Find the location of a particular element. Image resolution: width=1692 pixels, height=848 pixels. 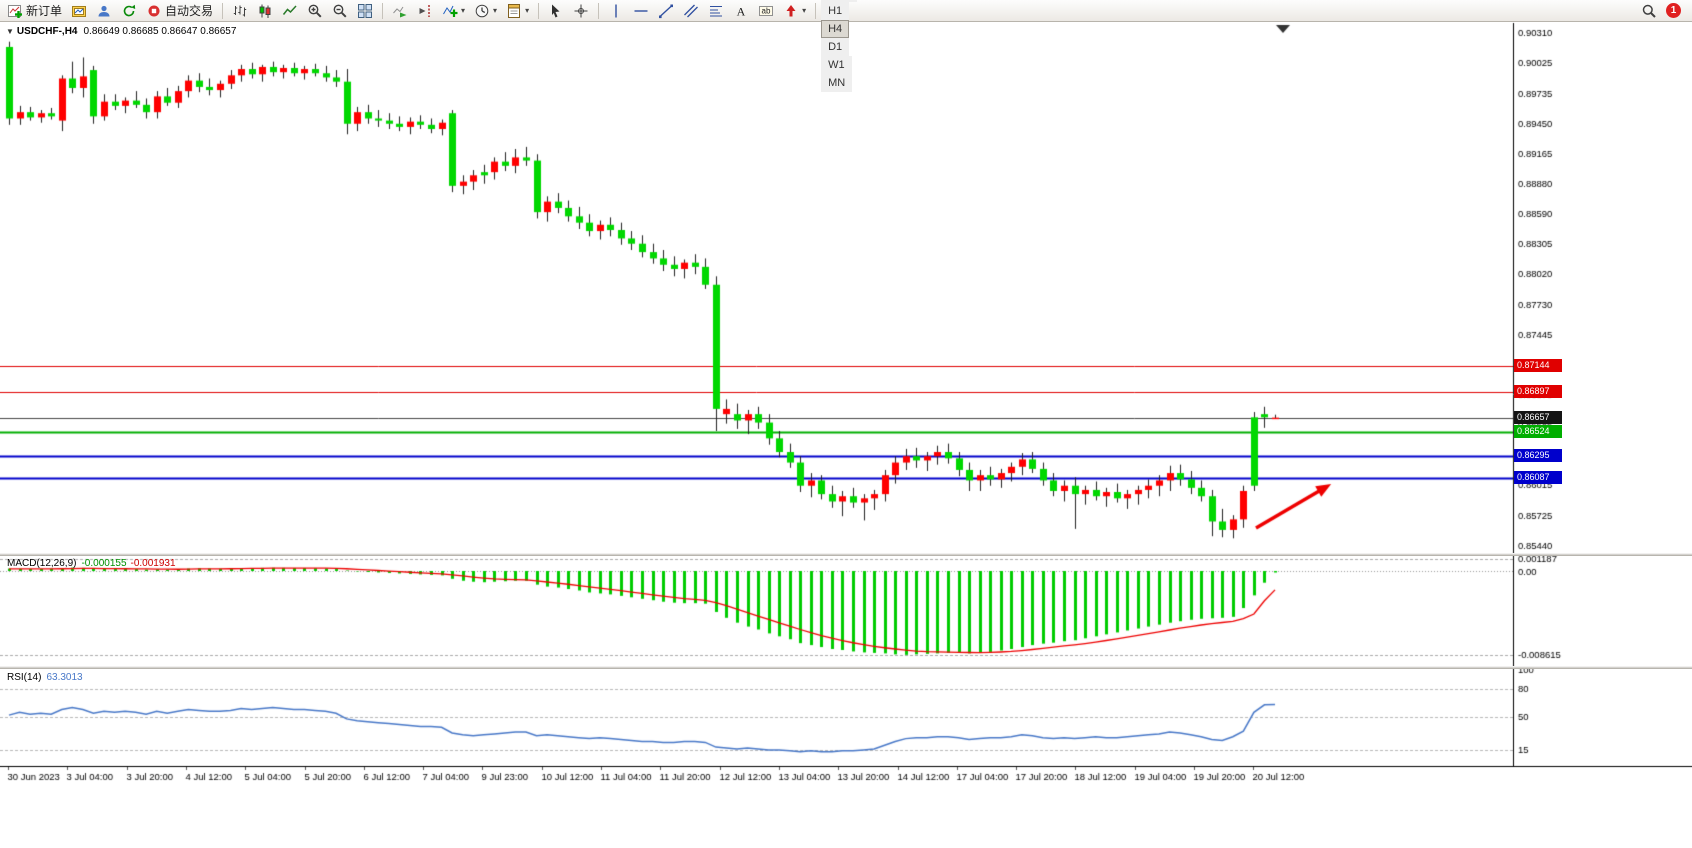

zoom-in-button is located at coordinates (315, 11).